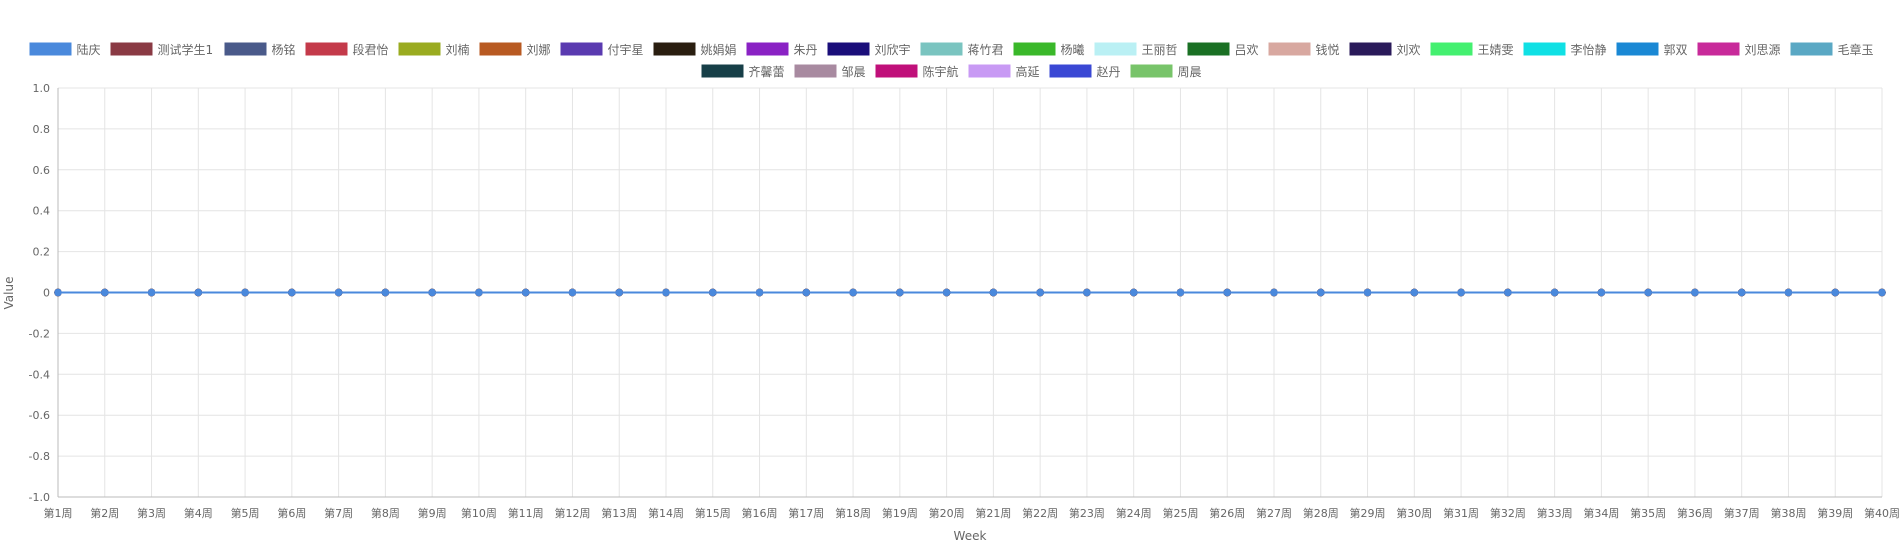  I want to click on legend-item: 钱悦, so click(1304, 49).